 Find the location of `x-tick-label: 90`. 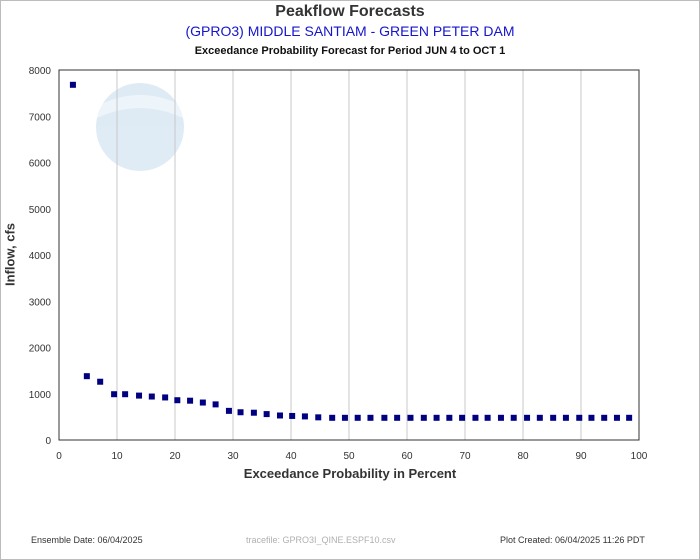

x-tick-label: 90 is located at coordinates (581, 456).